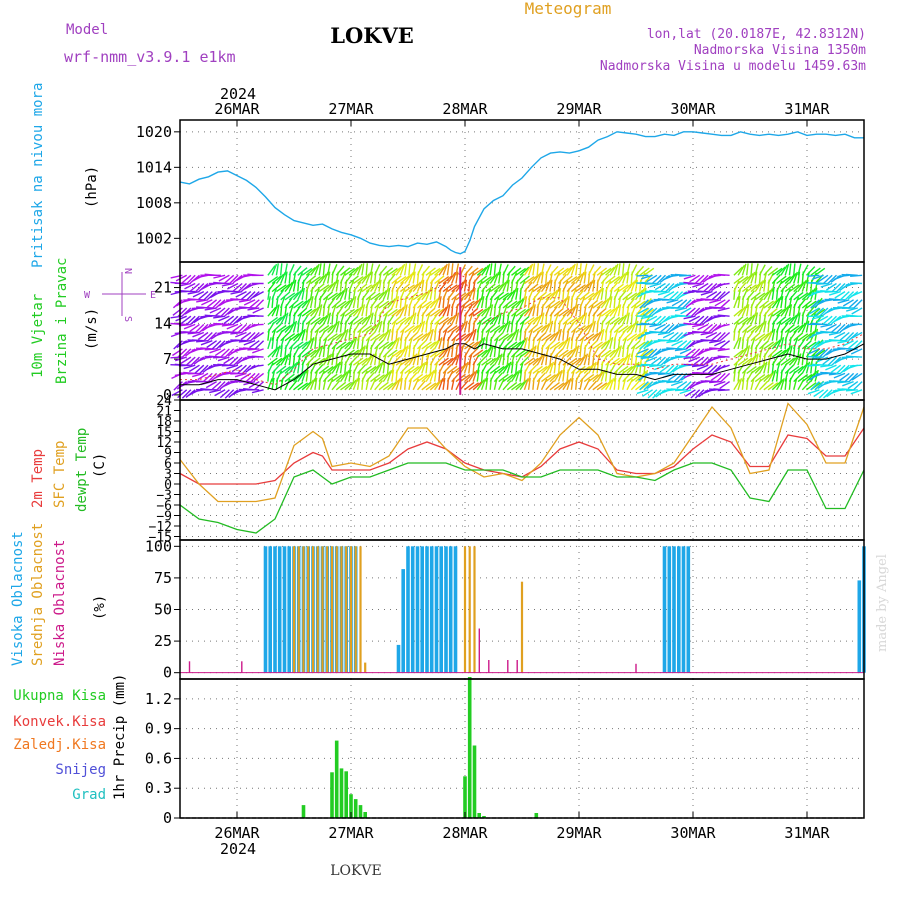 This screenshot has width=900, height=904. What do you see at coordinates (59, 696) in the screenshot?
I see `precip-legend-total: Ukupna Kisa` at bounding box center [59, 696].